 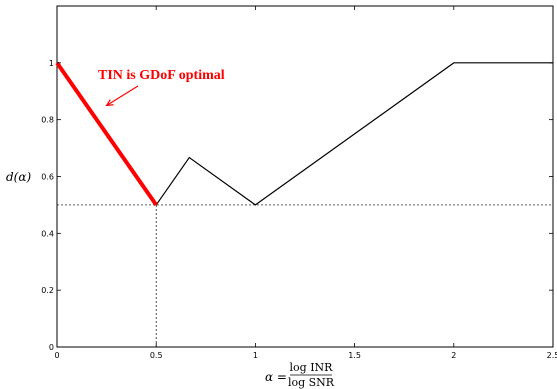 I want to click on x-axis-label-numerator: log INR, so click(x=312, y=367).